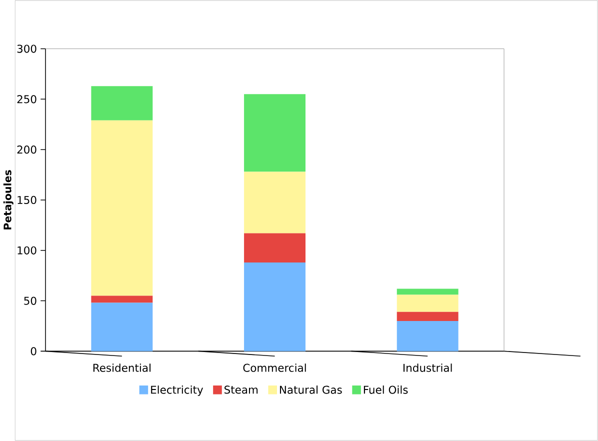  What do you see at coordinates (26, 150) in the screenshot?
I see `y-tick-label: 200` at bounding box center [26, 150].